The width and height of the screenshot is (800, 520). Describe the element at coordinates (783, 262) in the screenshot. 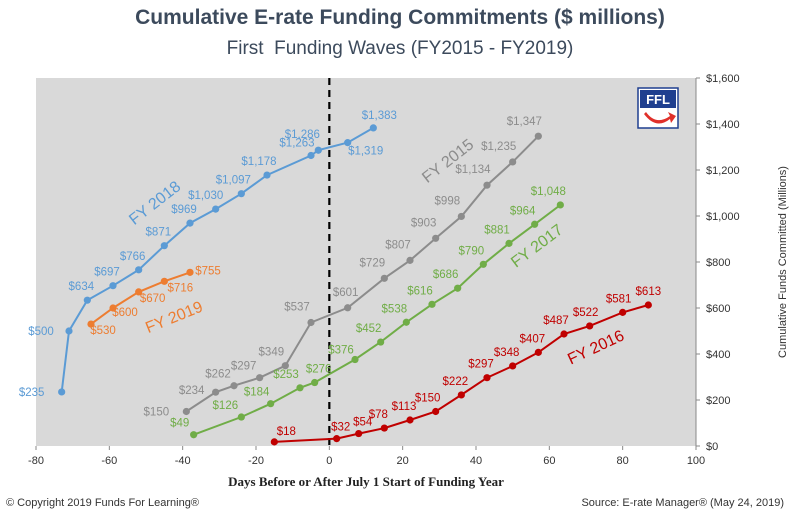

I see `y-axis-label: Cumulative Funds Committed (Millions)` at that location.